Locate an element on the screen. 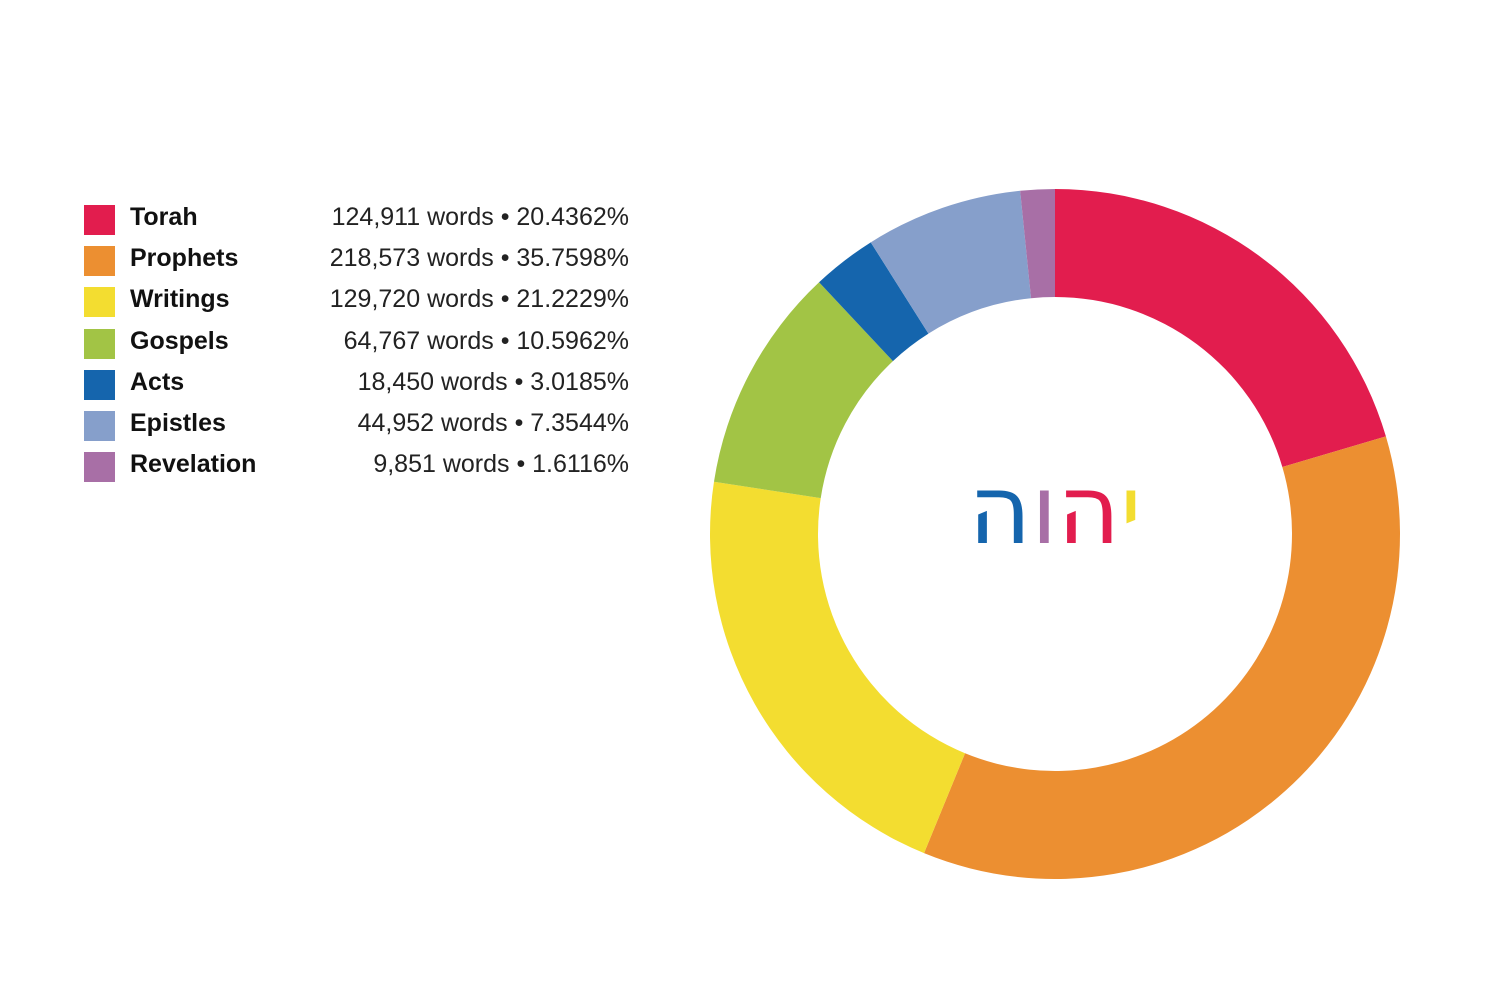  legend-swatch-epistles is located at coordinates (99, 425).